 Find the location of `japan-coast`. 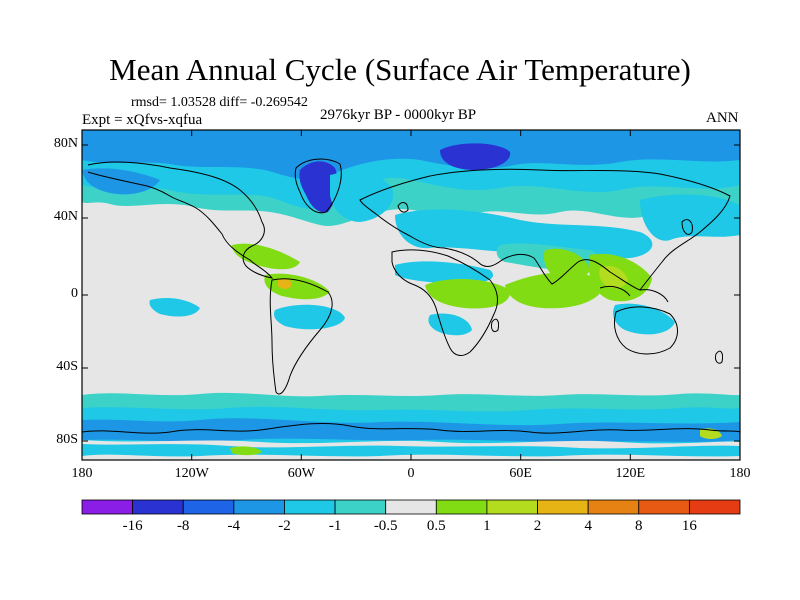

japan-coast is located at coordinates (687, 227).